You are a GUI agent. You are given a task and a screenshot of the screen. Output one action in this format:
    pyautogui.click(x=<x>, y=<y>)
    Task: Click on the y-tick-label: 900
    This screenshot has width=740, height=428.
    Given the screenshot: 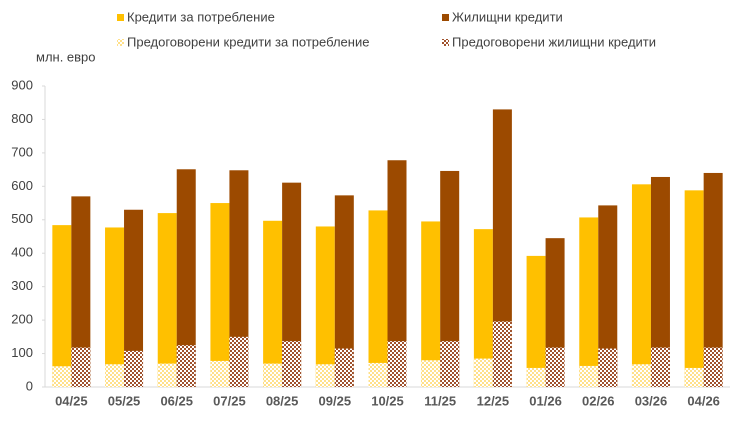 What is the action you would take?
    pyautogui.click(x=22, y=84)
    